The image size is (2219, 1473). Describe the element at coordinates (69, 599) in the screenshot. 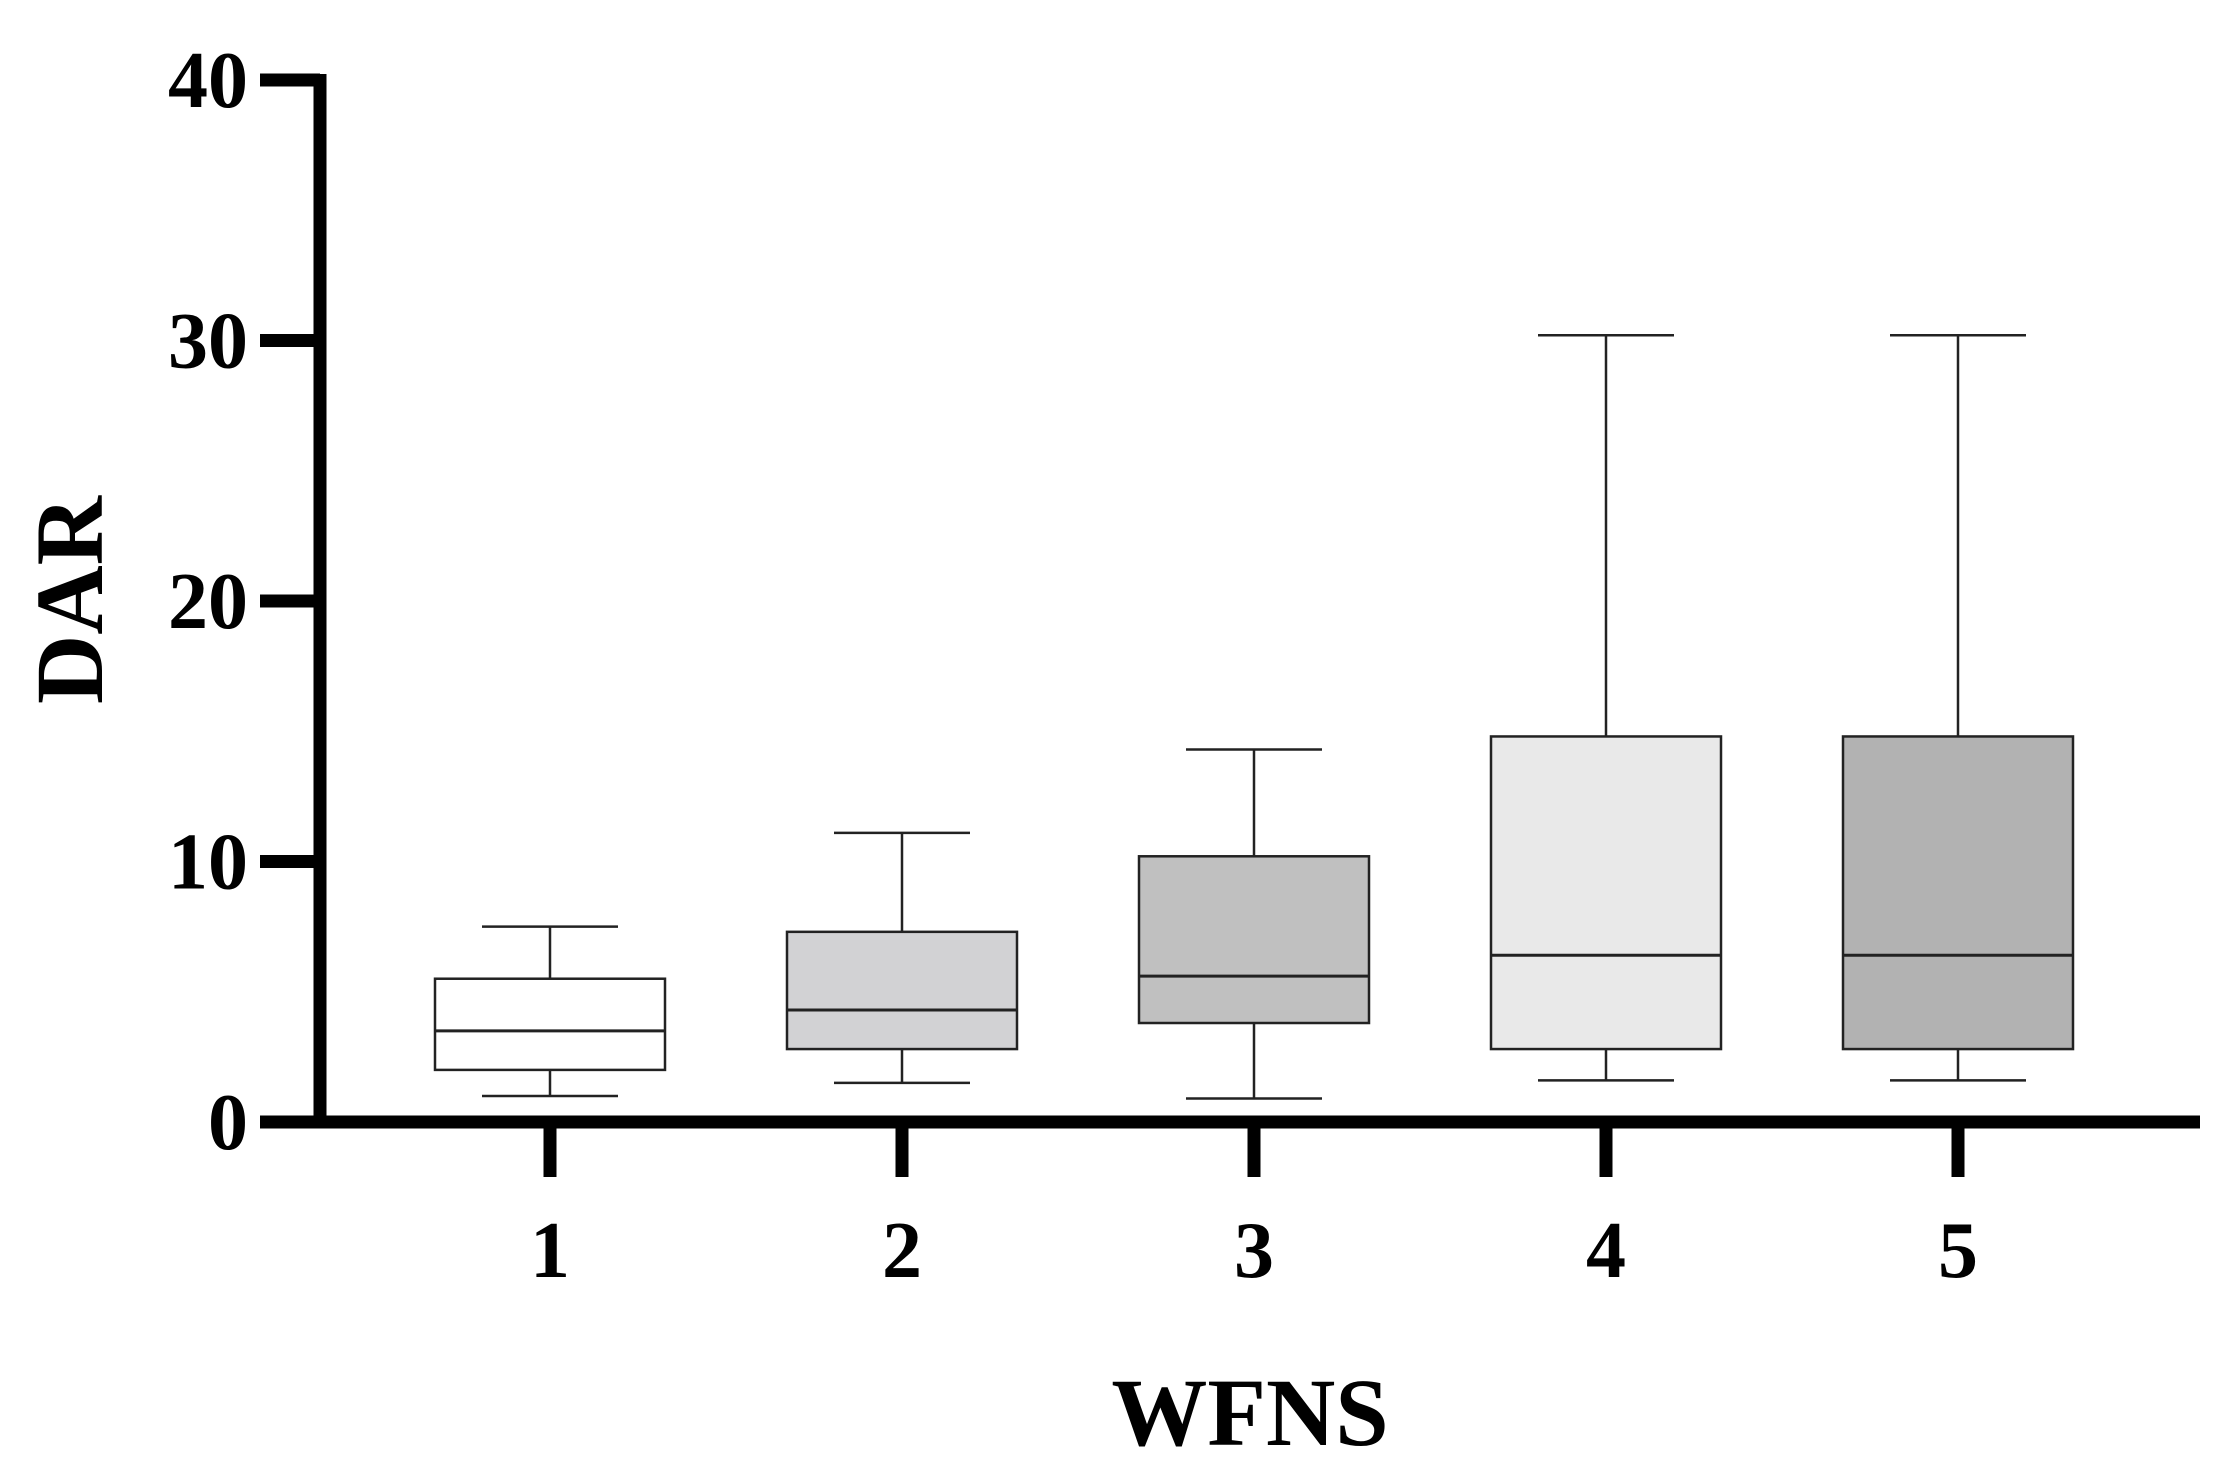

I see `y-axis-title: DAR` at that location.